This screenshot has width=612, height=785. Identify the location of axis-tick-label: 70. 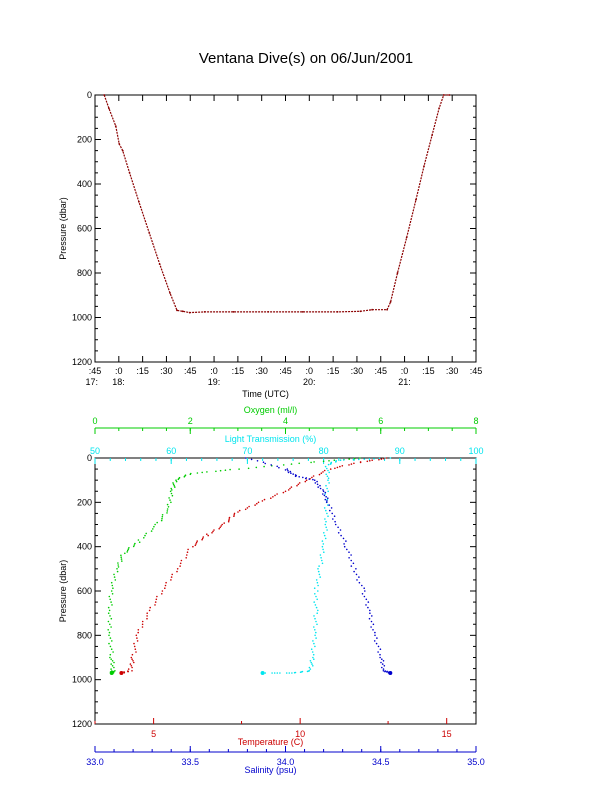
(247, 451).